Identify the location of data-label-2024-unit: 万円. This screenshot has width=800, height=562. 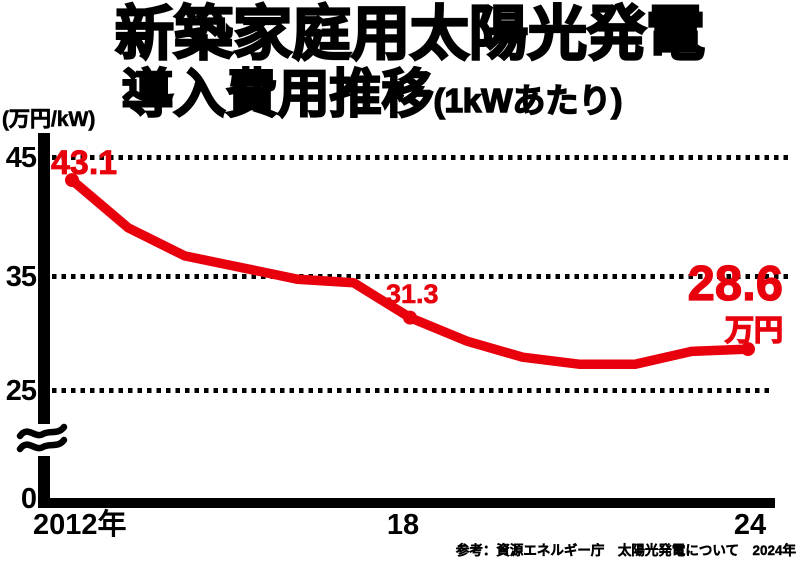
(753, 330).